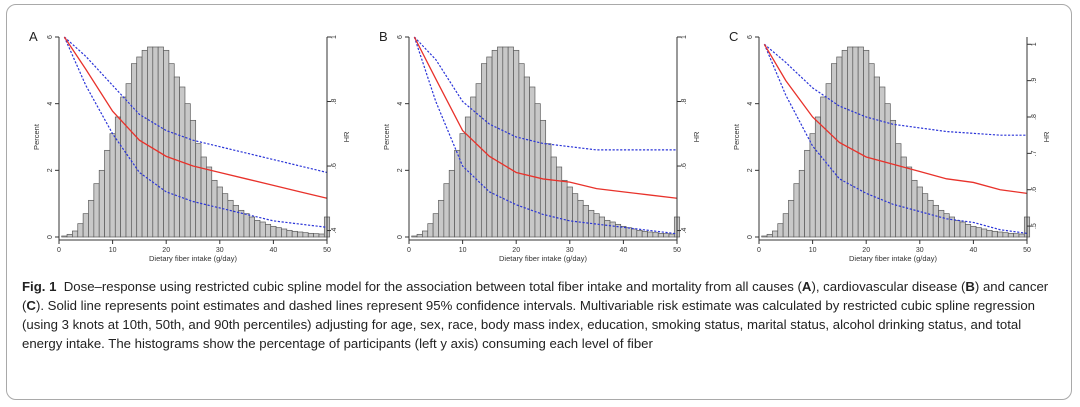 The height and width of the screenshot is (407, 1080). What do you see at coordinates (50, 170) in the screenshot?
I see `panel-a-y-tick-label: 2` at bounding box center [50, 170].